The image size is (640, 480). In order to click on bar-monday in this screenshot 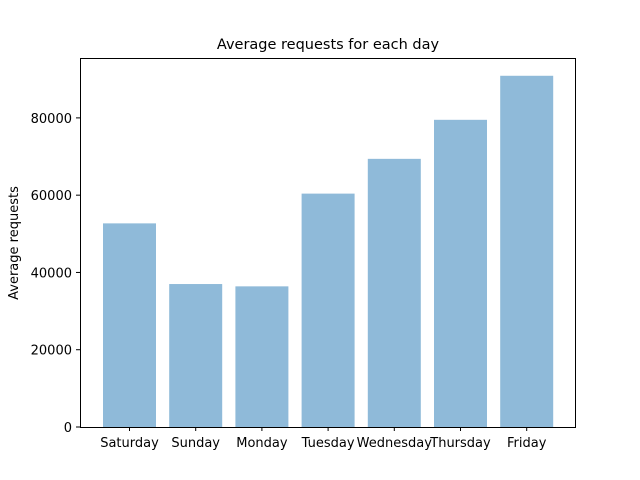, I will do `click(261, 356)`.